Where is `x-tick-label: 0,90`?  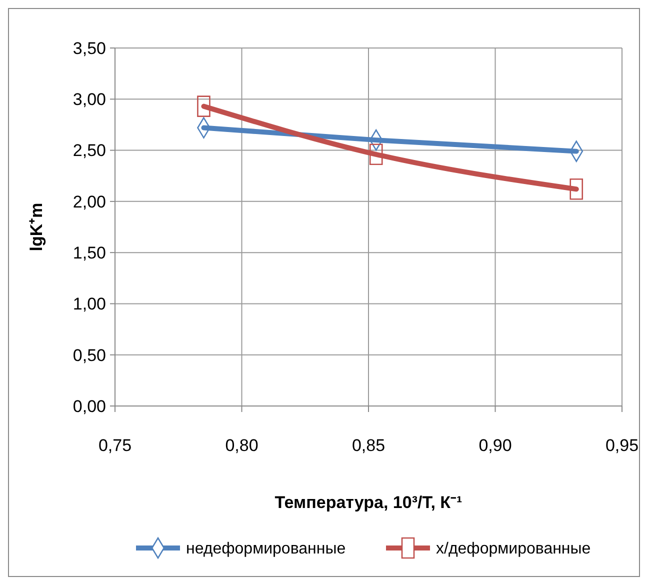 x-tick-label: 0,90 is located at coordinates (495, 445).